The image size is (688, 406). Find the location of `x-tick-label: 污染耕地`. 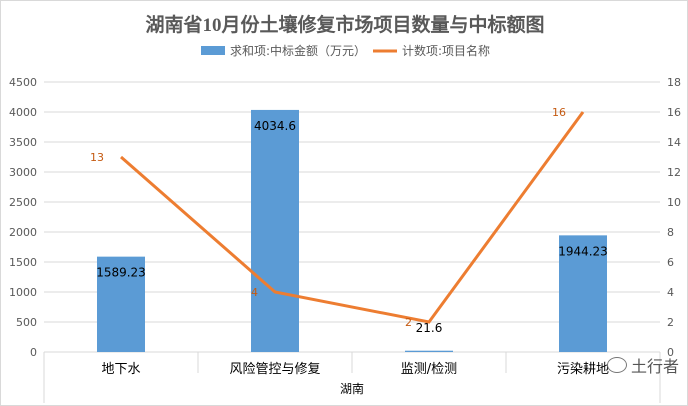

x-tick-label: 污染耕地 is located at coordinates (583, 369).